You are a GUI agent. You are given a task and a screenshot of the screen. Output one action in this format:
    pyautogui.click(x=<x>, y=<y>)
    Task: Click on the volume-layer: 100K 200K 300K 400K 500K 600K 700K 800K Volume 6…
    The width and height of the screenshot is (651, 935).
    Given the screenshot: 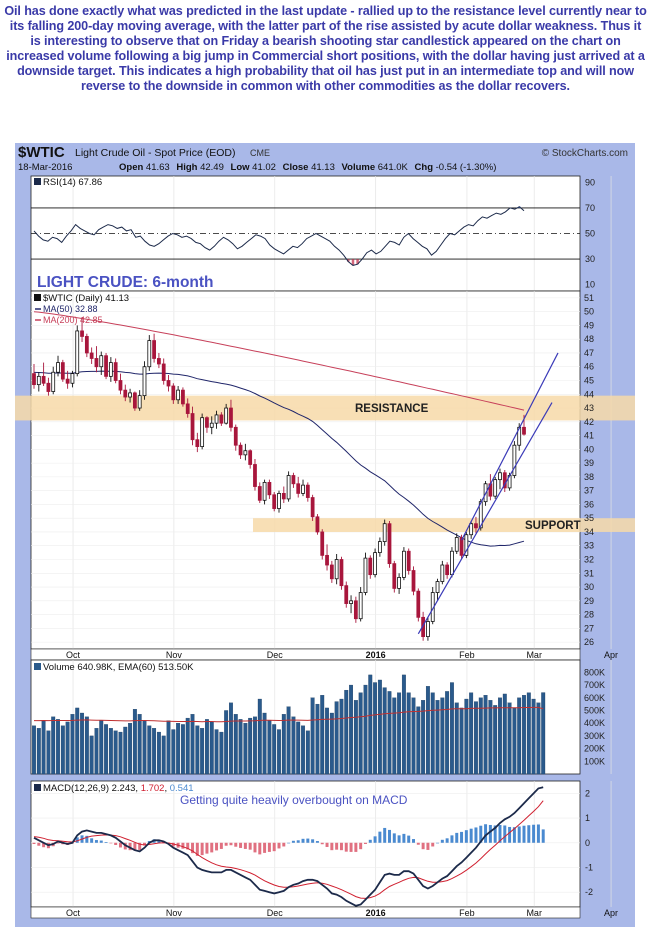 What is the action you would take?
    pyautogui.click(x=322, y=717)
    